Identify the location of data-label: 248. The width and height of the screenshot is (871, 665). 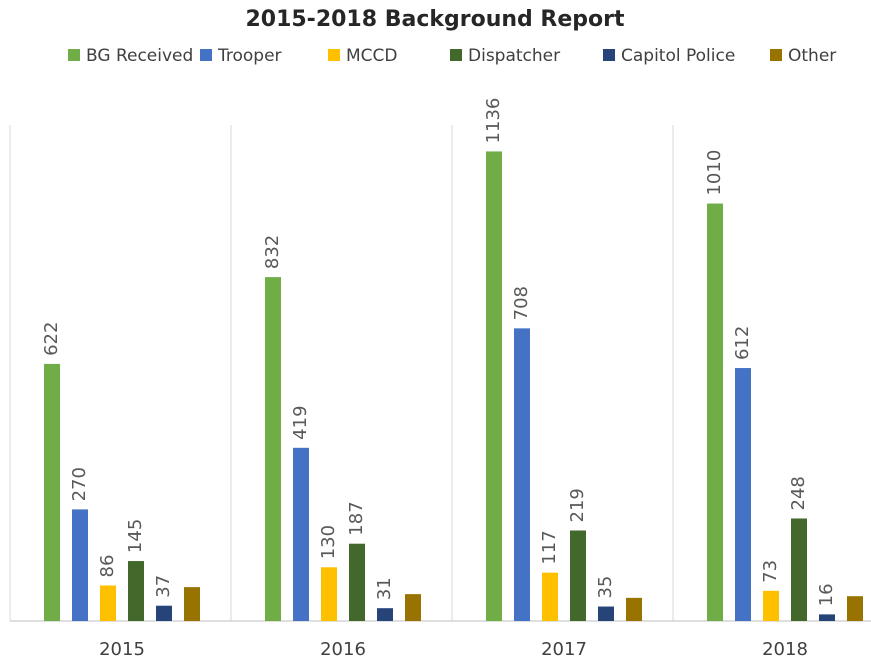
(798, 493).